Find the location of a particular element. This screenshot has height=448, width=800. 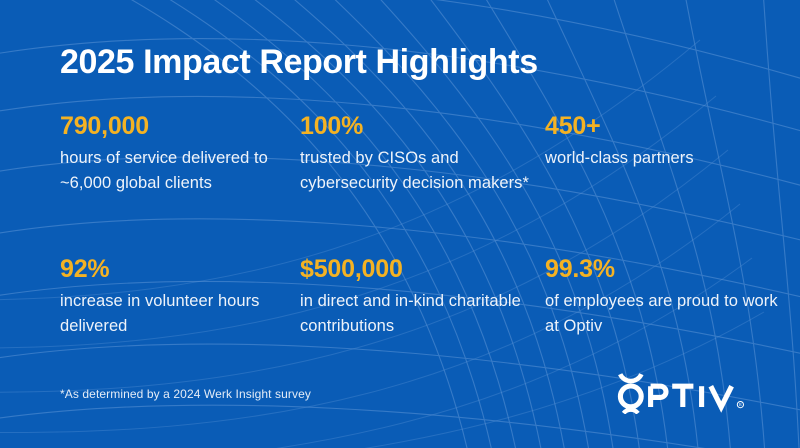

stat-value: 450+ is located at coordinates (573, 126).